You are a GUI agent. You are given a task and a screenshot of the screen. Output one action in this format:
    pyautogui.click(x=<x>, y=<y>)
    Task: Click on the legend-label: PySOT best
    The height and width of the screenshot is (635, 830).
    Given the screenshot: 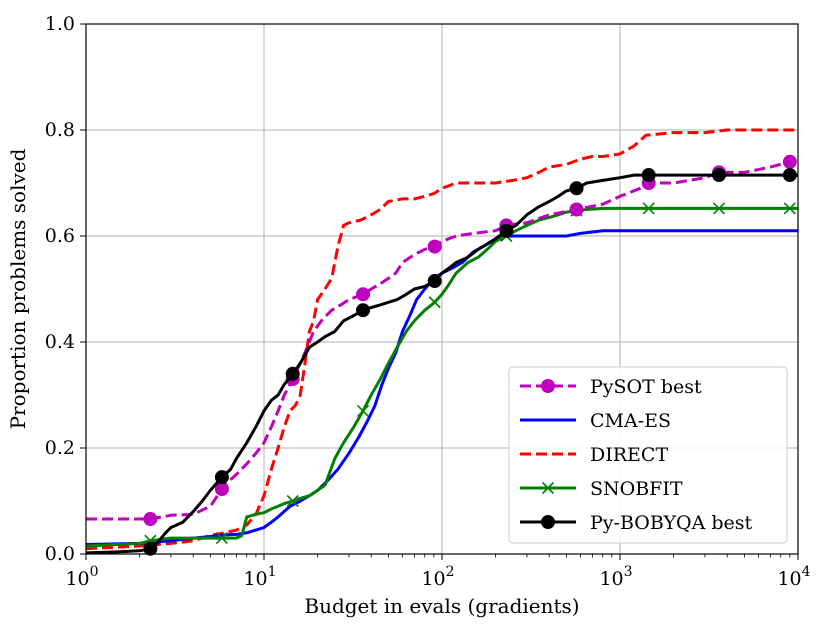 What is the action you would take?
    pyautogui.click(x=646, y=387)
    